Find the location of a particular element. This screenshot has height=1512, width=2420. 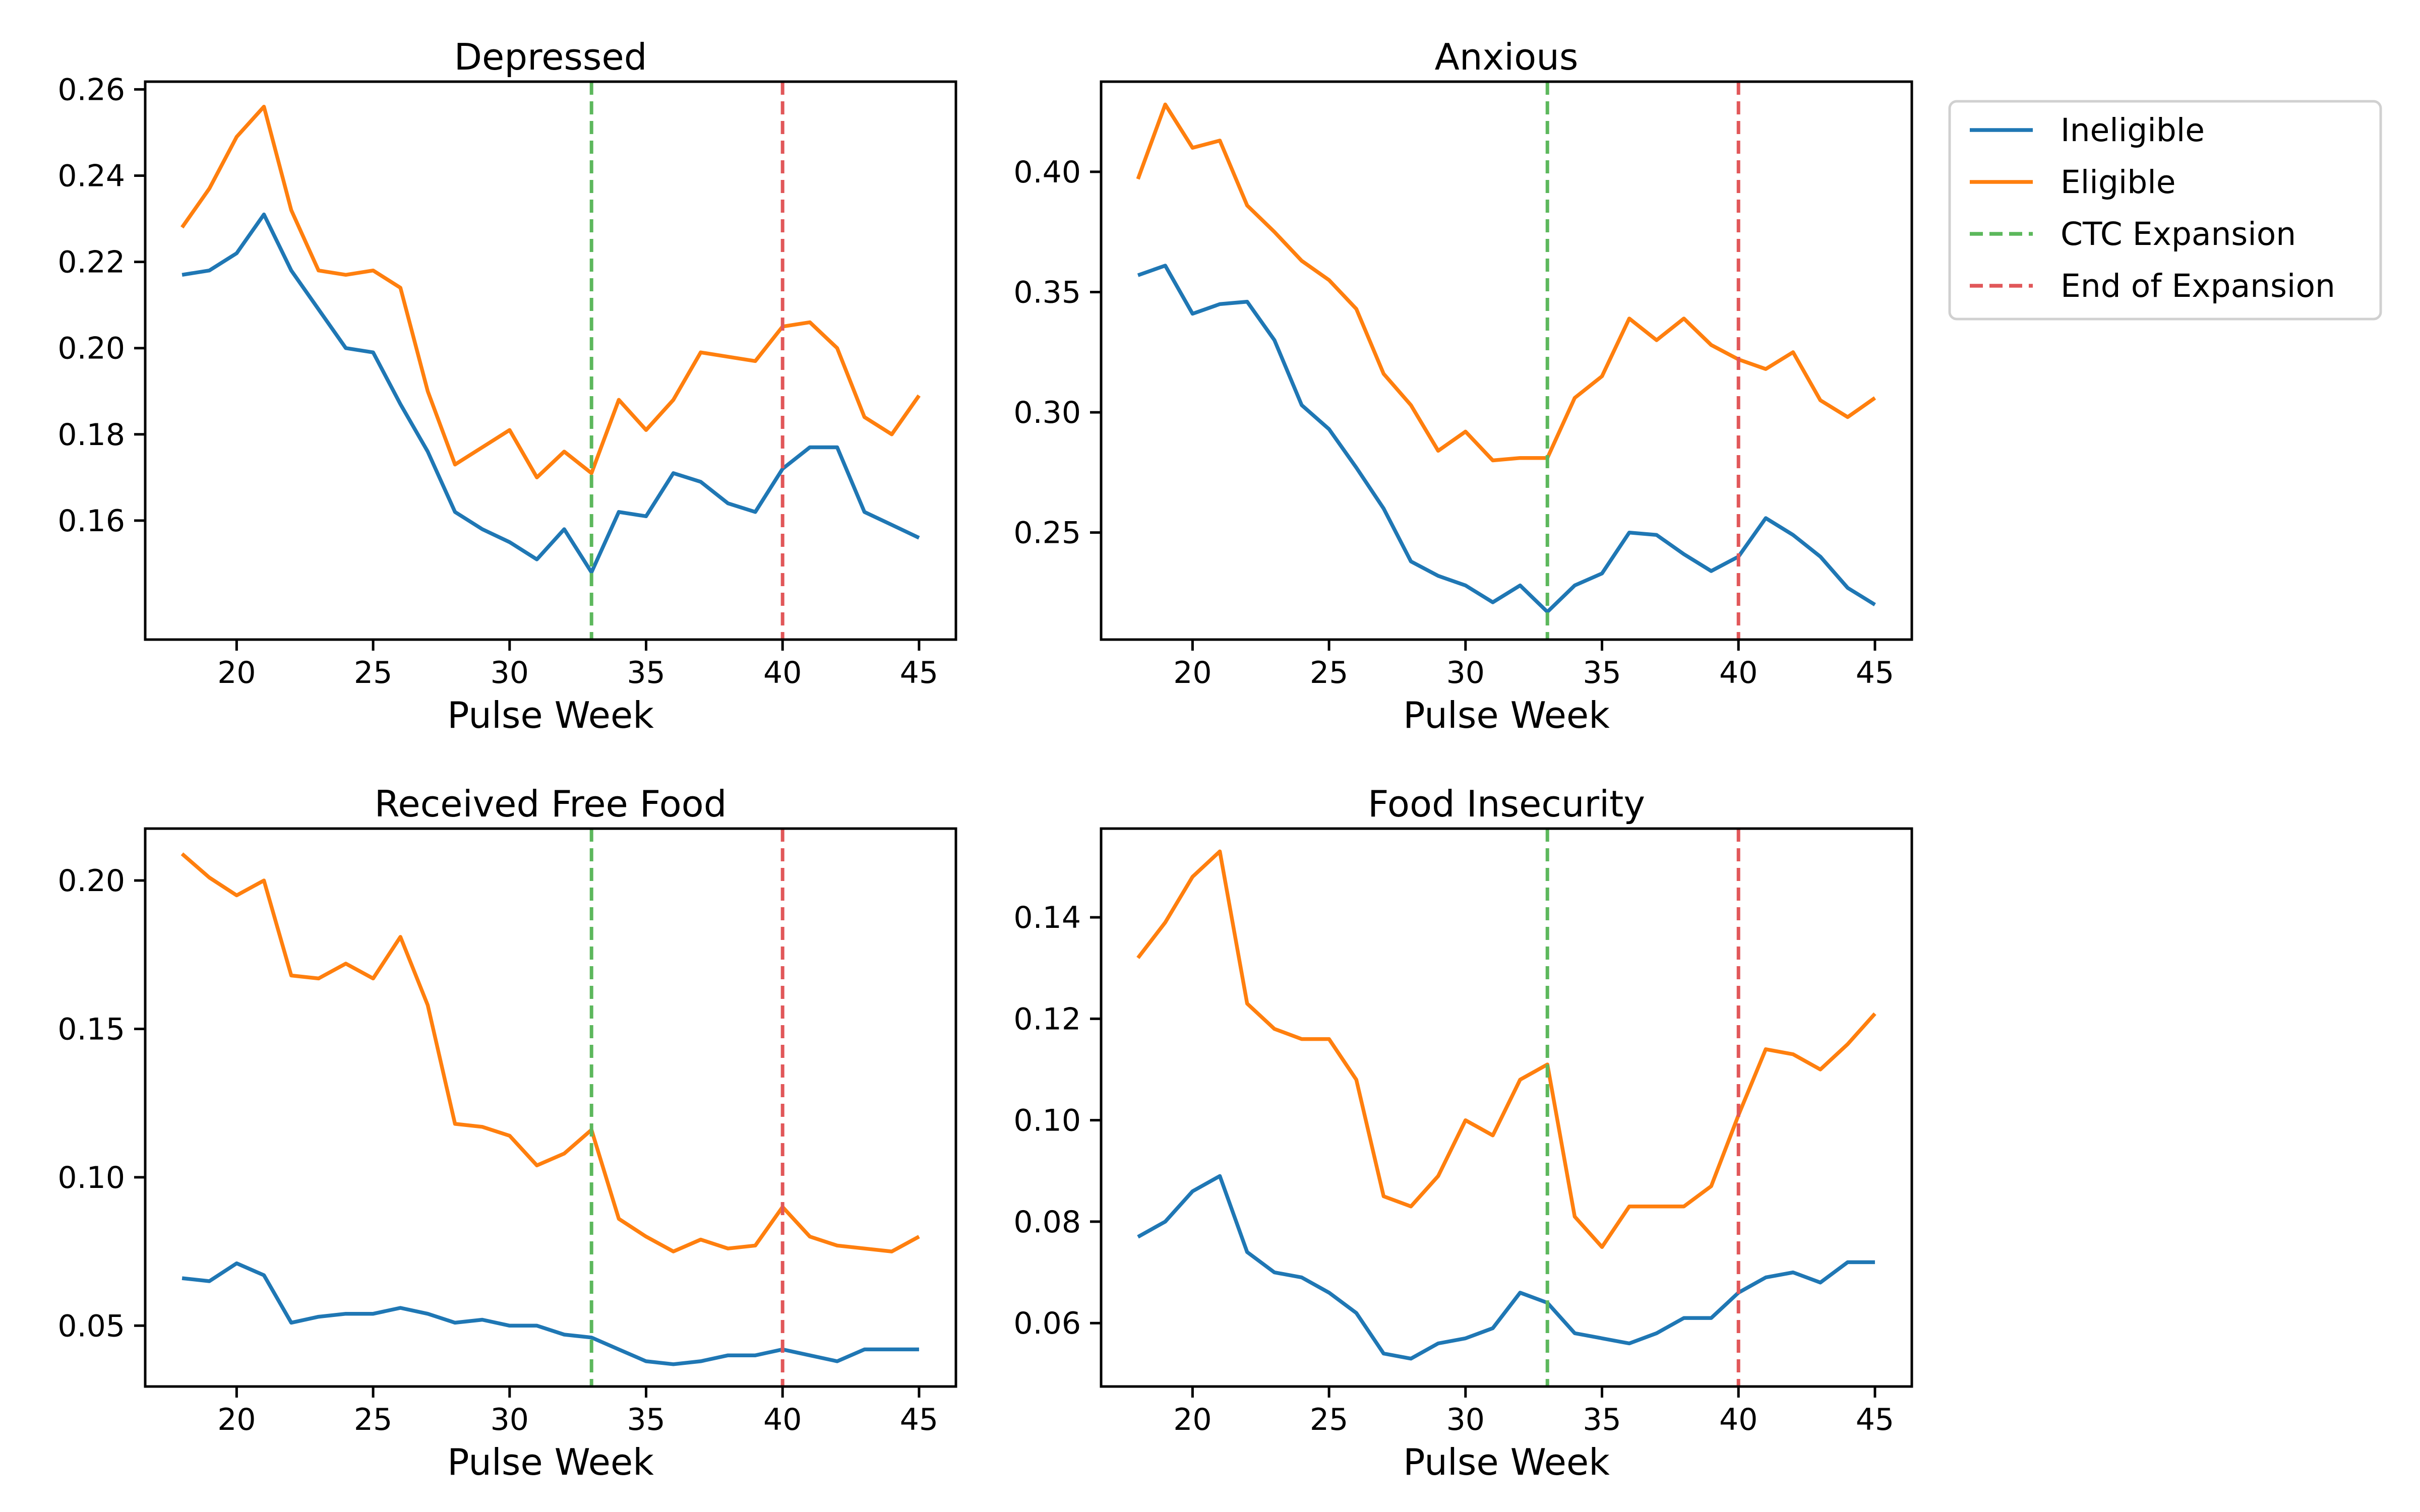

y-tick-label: 0.25 is located at coordinates (1047, 533).